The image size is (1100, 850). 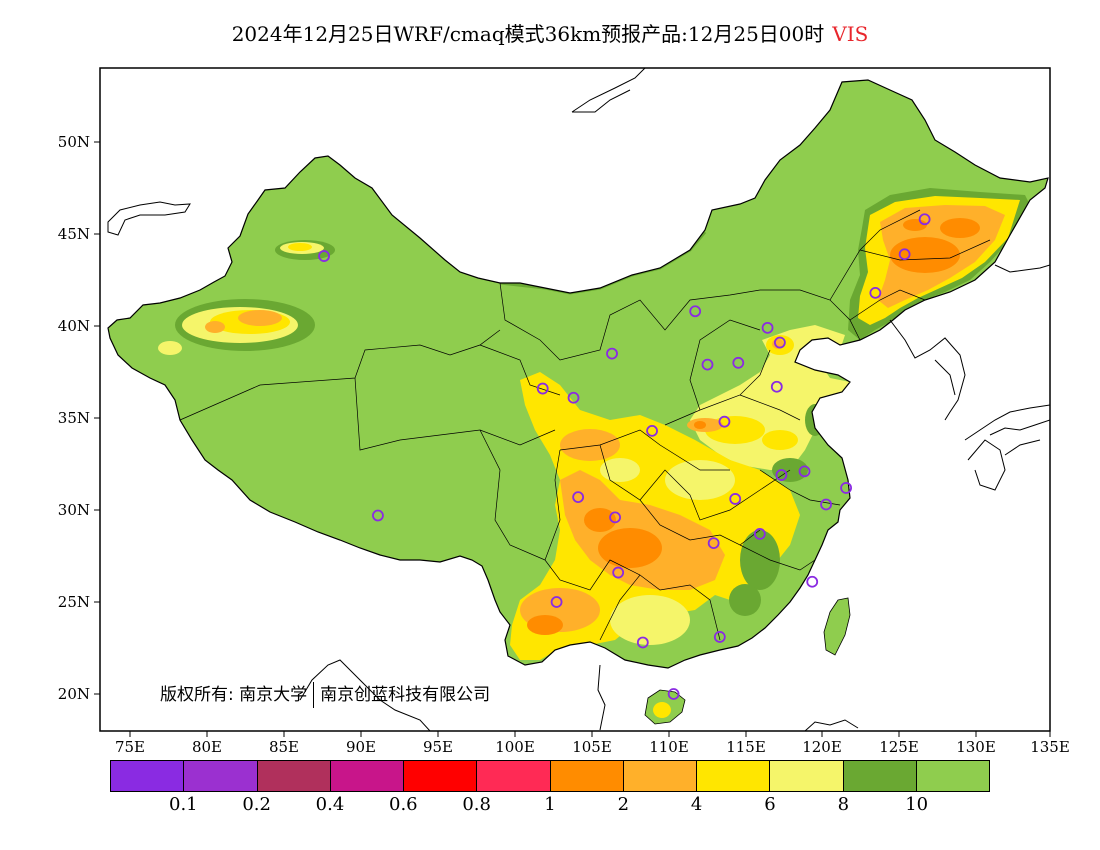 I want to click on lon-label: 105E, so click(x=592, y=747).